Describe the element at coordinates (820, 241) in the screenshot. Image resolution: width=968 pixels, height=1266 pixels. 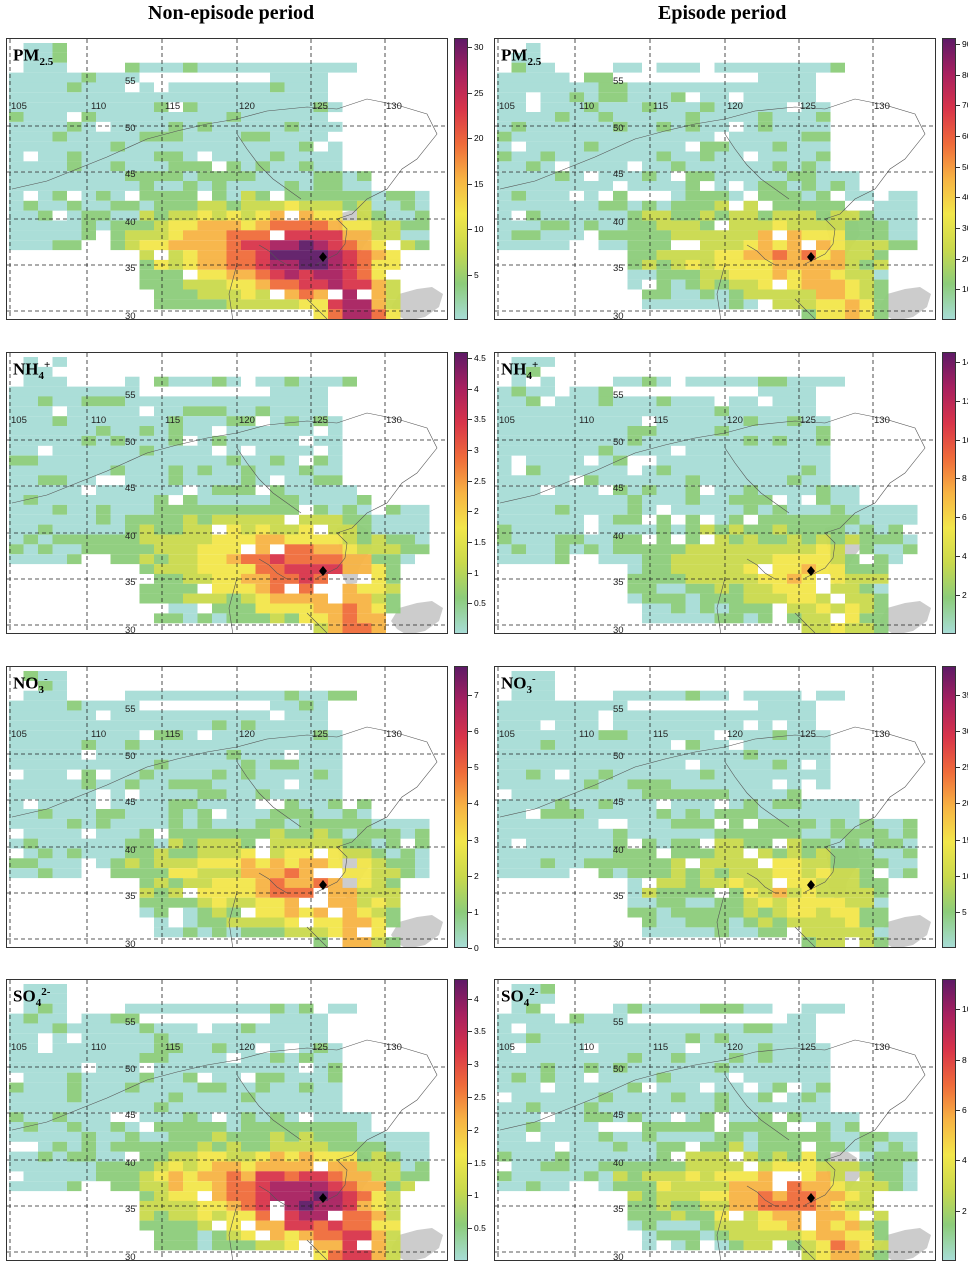
I see `coastline` at that location.